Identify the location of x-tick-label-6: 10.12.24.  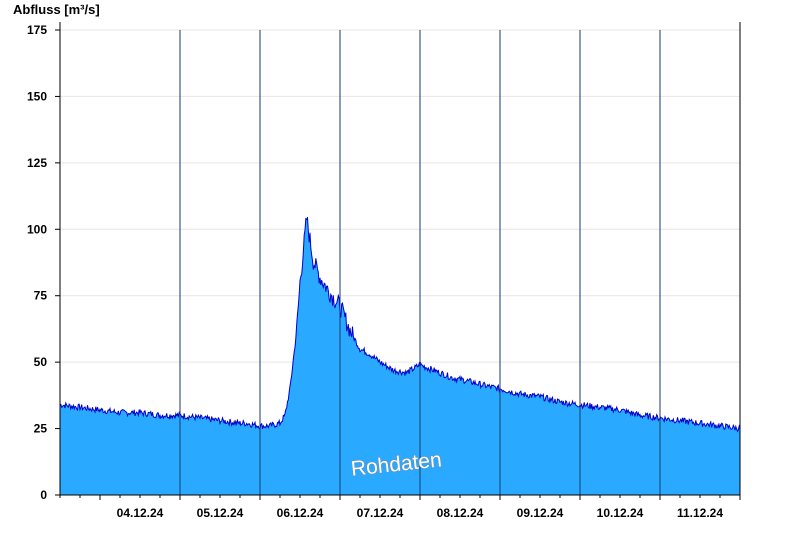
(620, 513).